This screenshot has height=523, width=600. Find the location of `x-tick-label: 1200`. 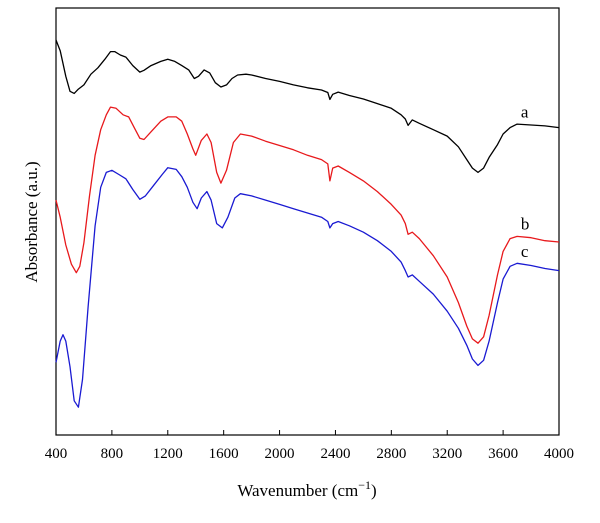

x-tick-label: 1200 is located at coordinates (168, 454).